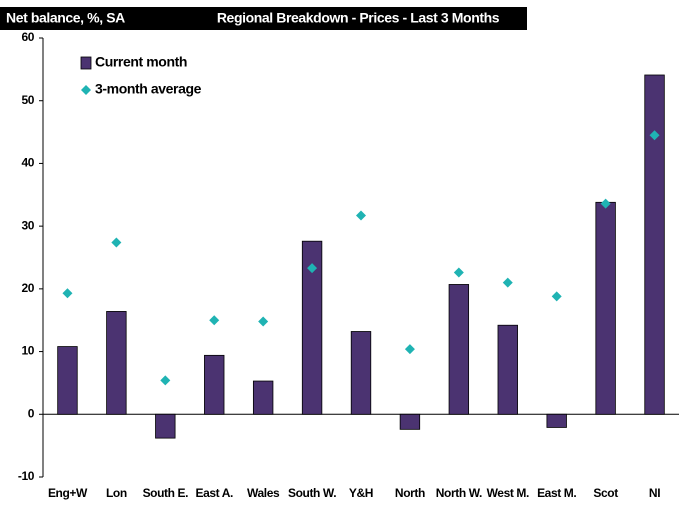 The width and height of the screenshot is (685, 509). Describe the element at coordinates (148, 89) in the screenshot. I see `legend-label: 3-month average` at that location.